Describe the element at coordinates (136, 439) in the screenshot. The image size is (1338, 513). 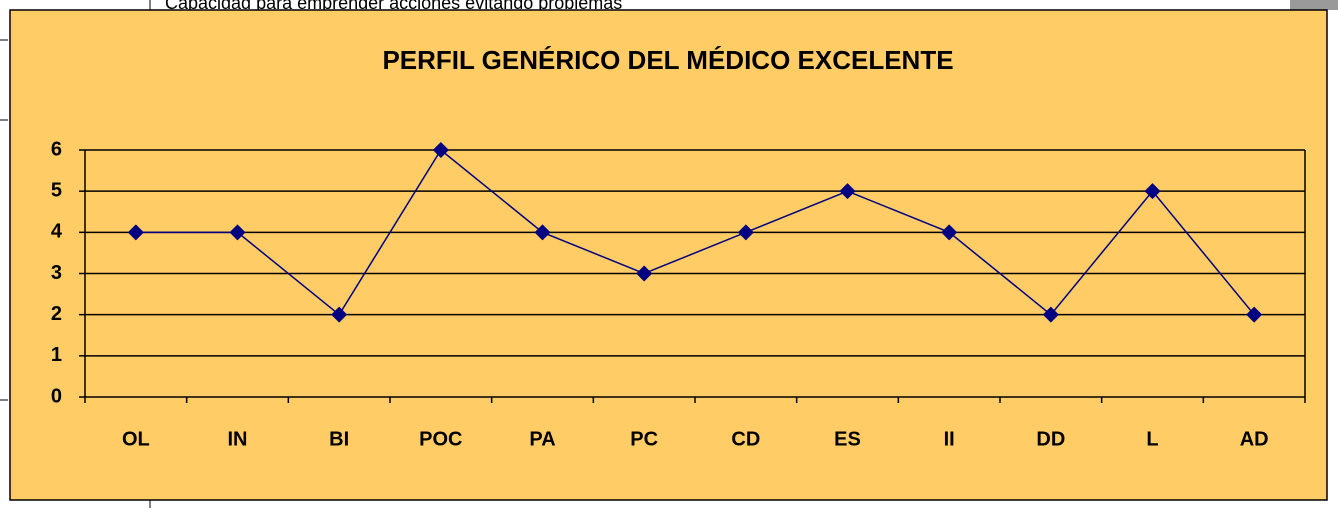
I see `x-tick-label: OL` at that location.